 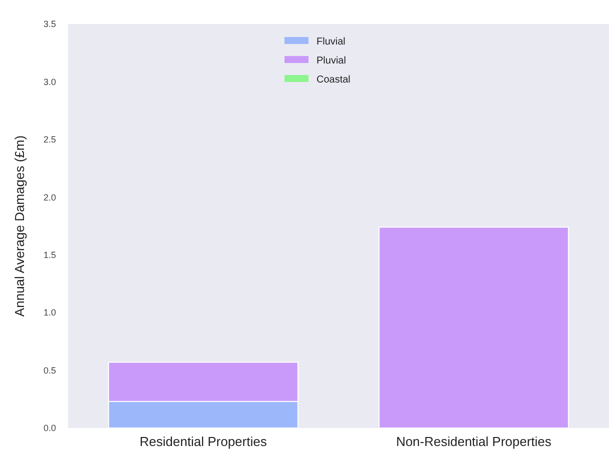 What do you see at coordinates (204, 441) in the screenshot?
I see `x-tick-label: Residential Properties` at bounding box center [204, 441].